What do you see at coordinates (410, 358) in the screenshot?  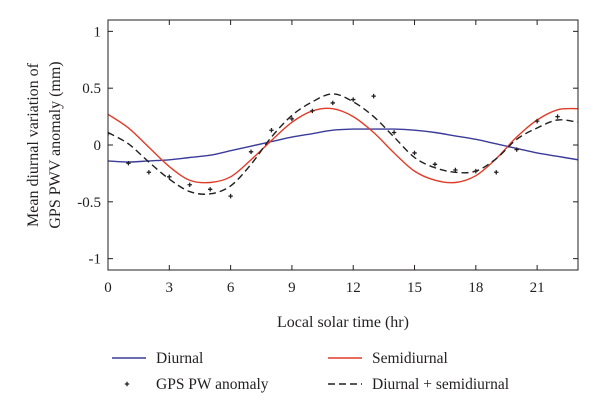 I see `legend-label: Semidiurnal` at bounding box center [410, 358].